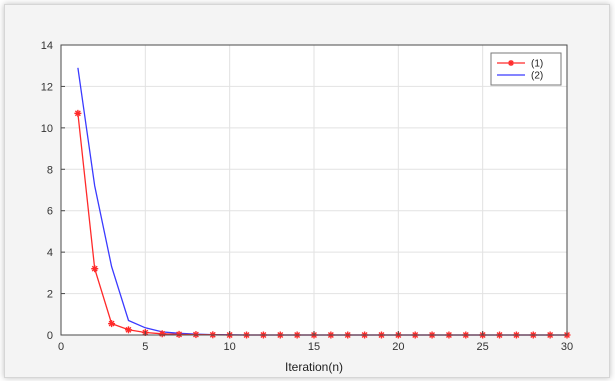 The width and height of the screenshot is (615, 381). What do you see at coordinates (398, 347) in the screenshot?
I see `x-tick-label: 20` at bounding box center [398, 347].